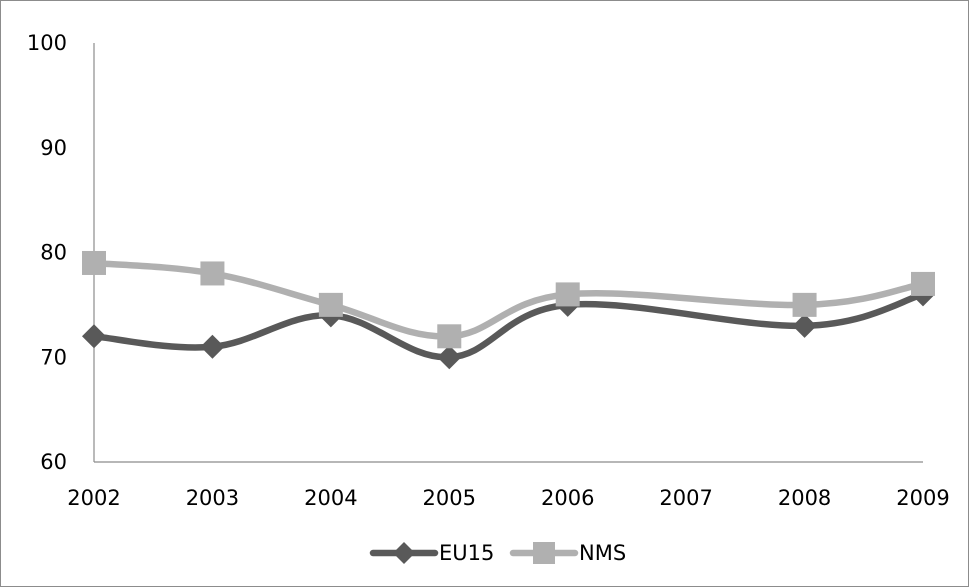 The height and width of the screenshot is (588, 969). I want to click on legend-label: NMS, so click(602, 553).